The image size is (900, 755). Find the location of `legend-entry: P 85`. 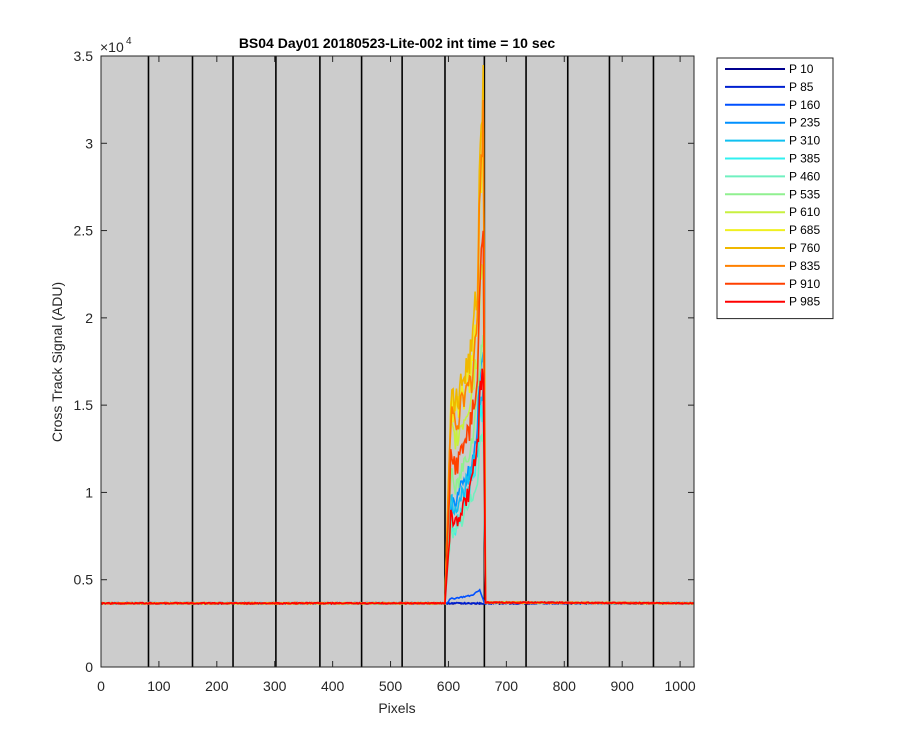

legend-entry: P 85 is located at coordinates (801, 87).